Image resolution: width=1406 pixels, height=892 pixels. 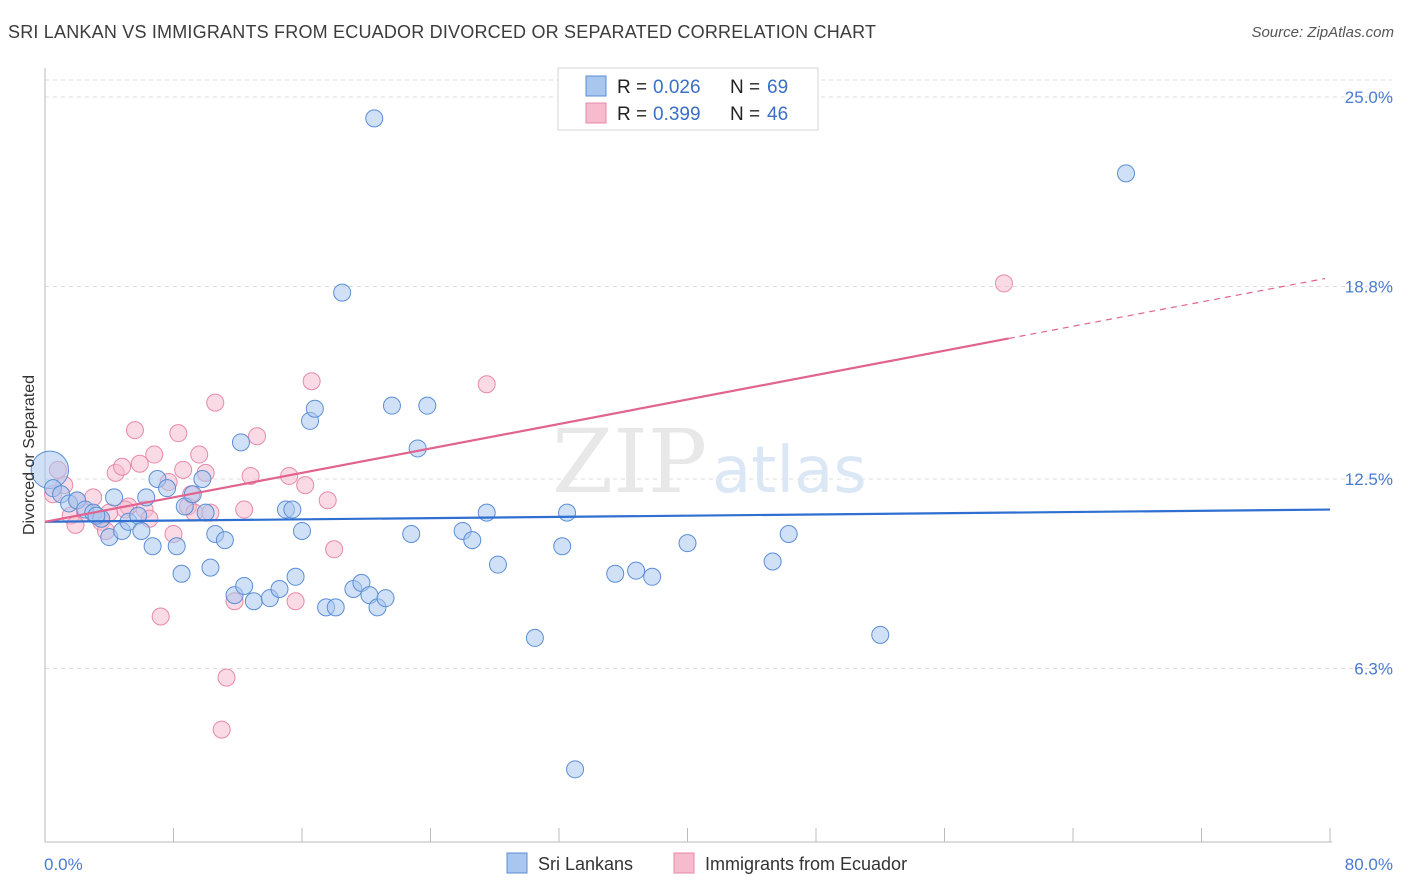 What do you see at coordinates (777, 87) in the screenshot?
I see `legend-n-value-blue: 69` at bounding box center [777, 87].